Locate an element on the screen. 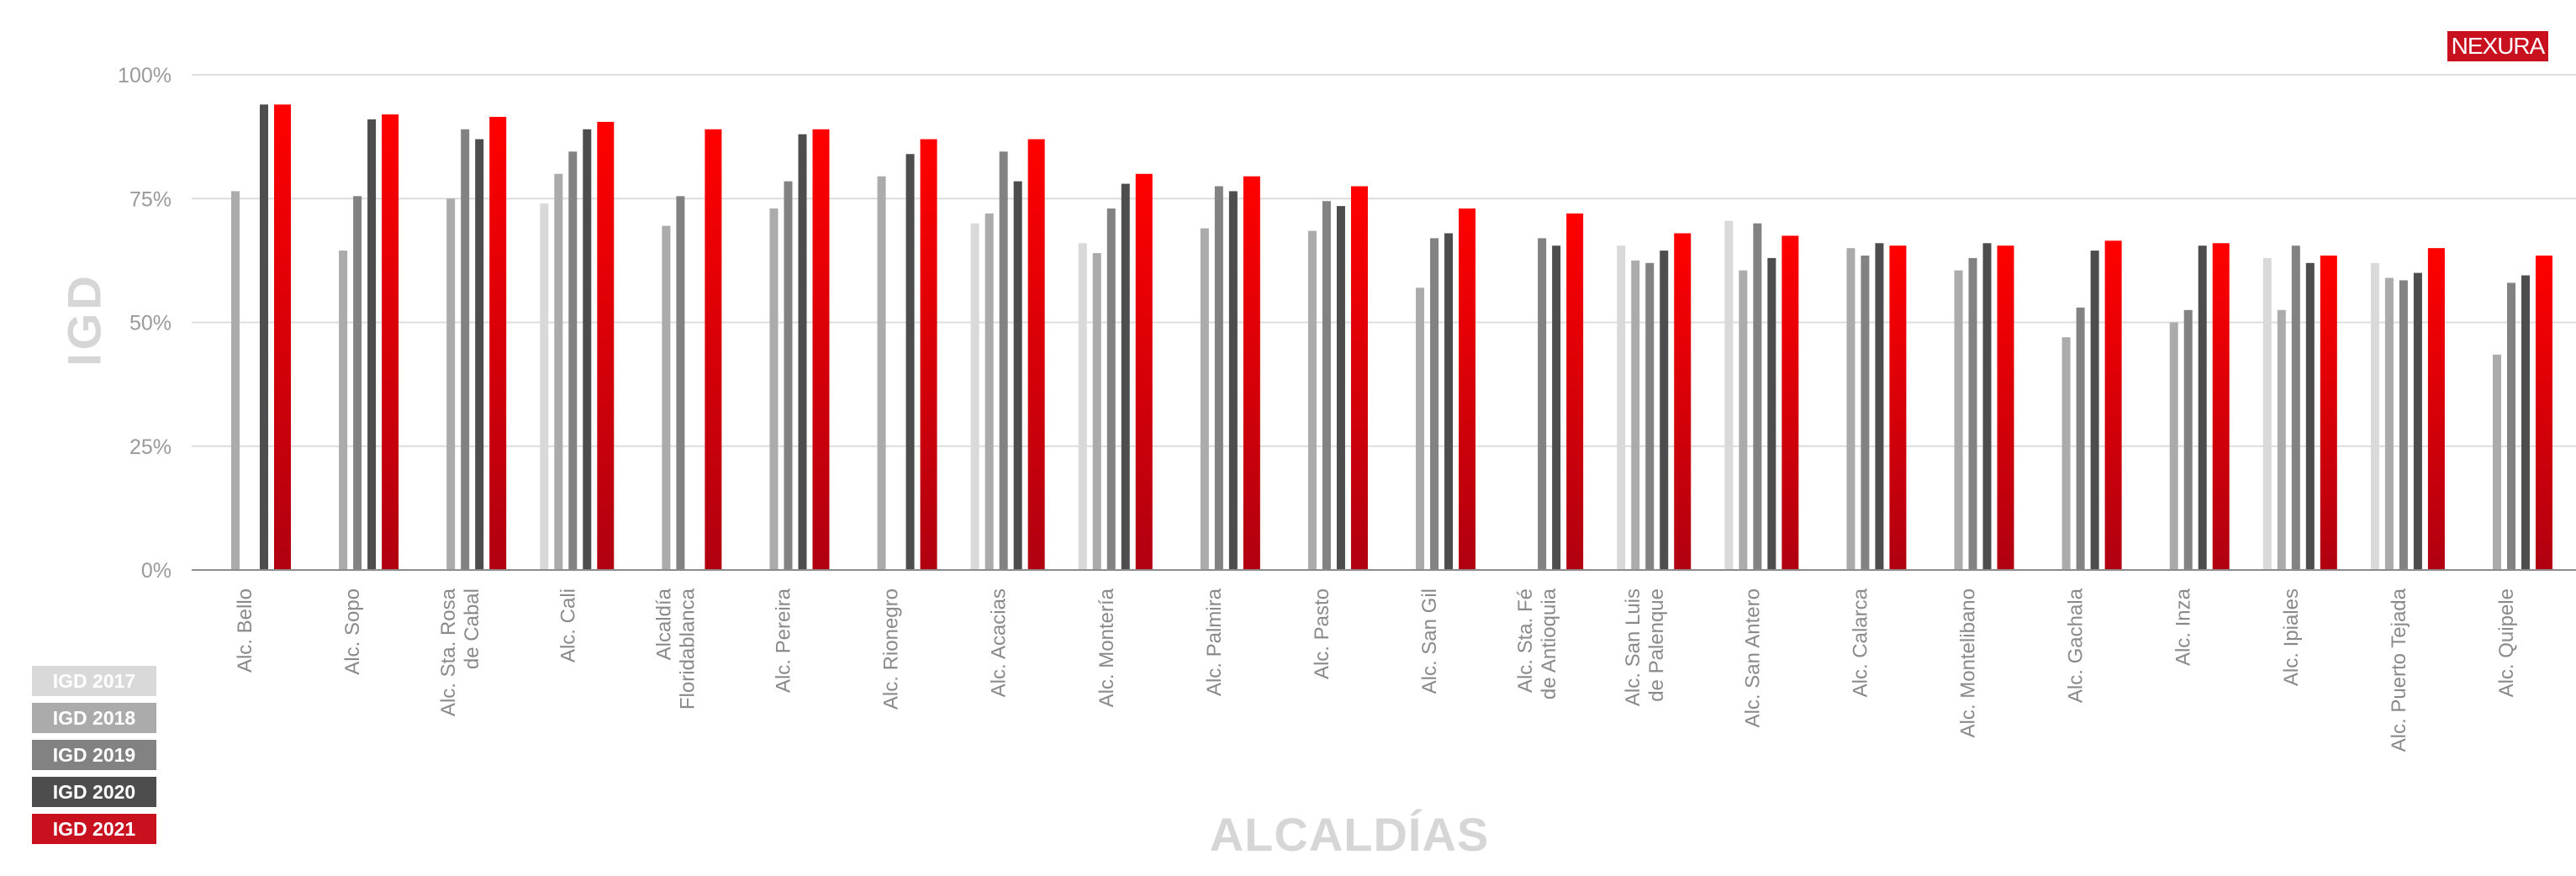  x-tick-label: Alc. Sopo is located at coordinates (353, 632).